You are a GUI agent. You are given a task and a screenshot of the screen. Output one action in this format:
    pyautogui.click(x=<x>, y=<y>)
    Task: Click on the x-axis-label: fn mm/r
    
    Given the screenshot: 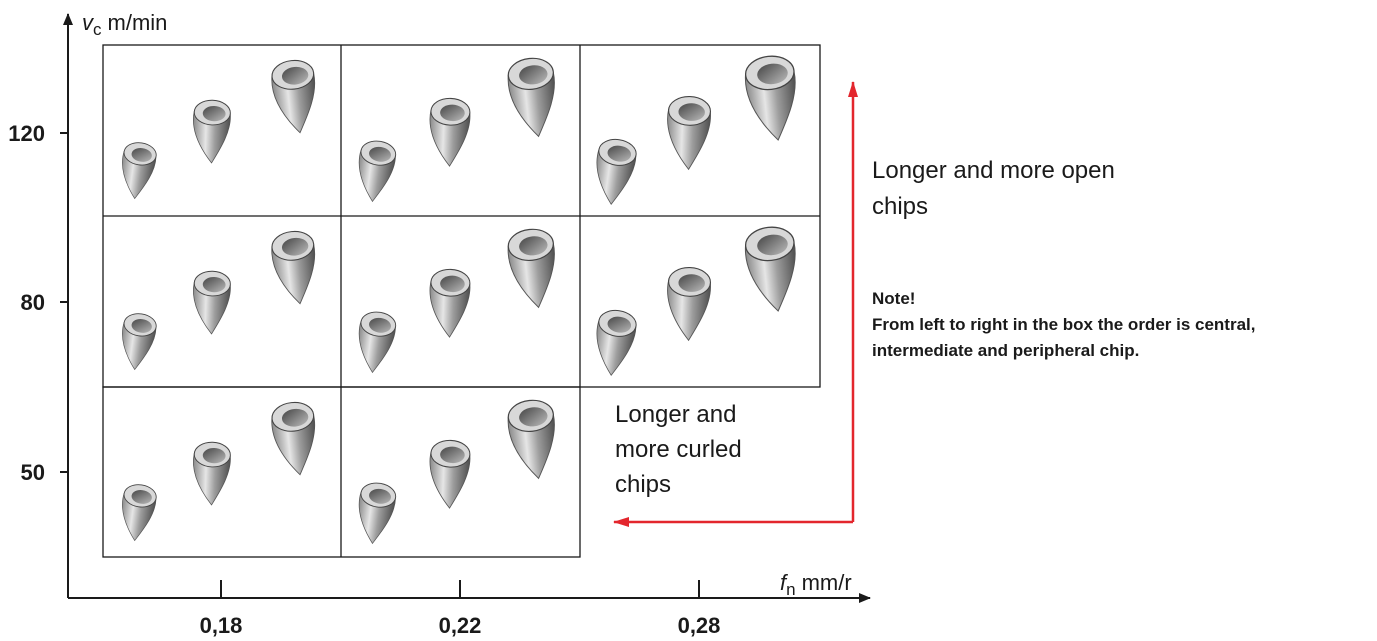 What is the action you would take?
    pyautogui.click(x=816, y=584)
    